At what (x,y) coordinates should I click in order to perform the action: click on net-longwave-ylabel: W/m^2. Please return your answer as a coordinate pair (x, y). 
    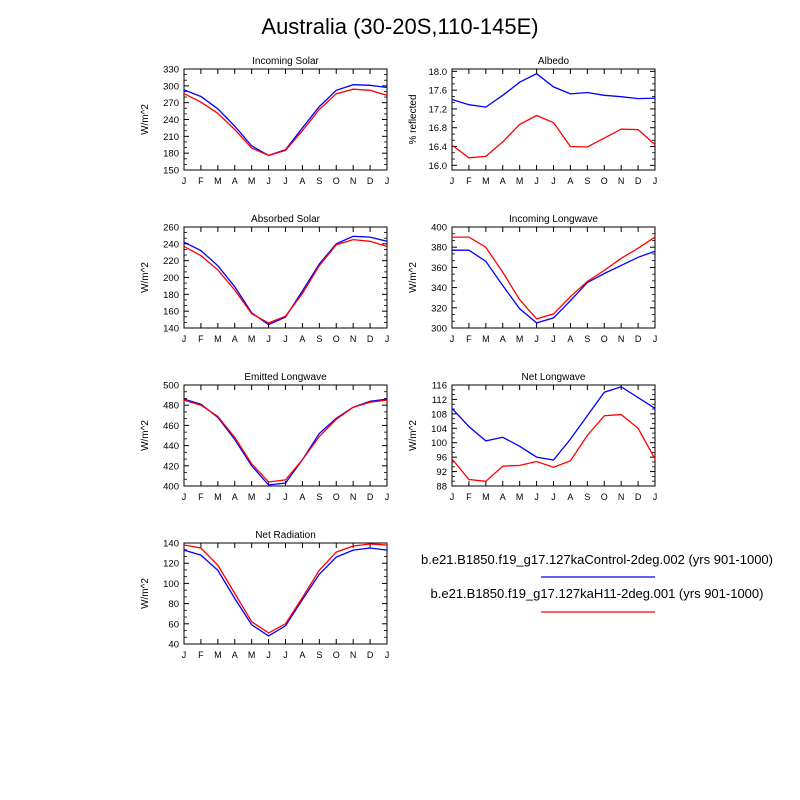
    Looking at the image, I should click on (413, 435).